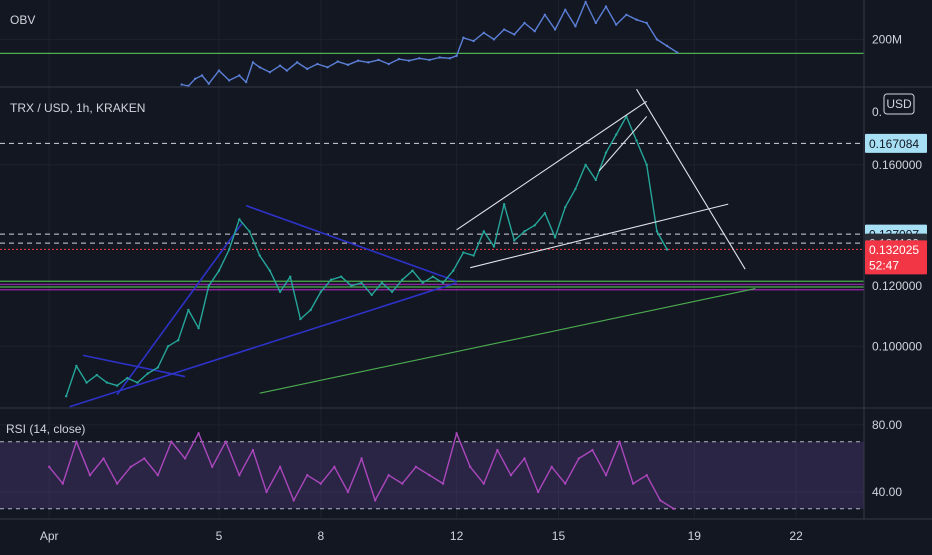 The width and height of the screenshot is (932, 555). Describe the element at coordinates (45, 429) in the screenshot. I see `rsi-indicator-label: RSI (14, close)` at that location.